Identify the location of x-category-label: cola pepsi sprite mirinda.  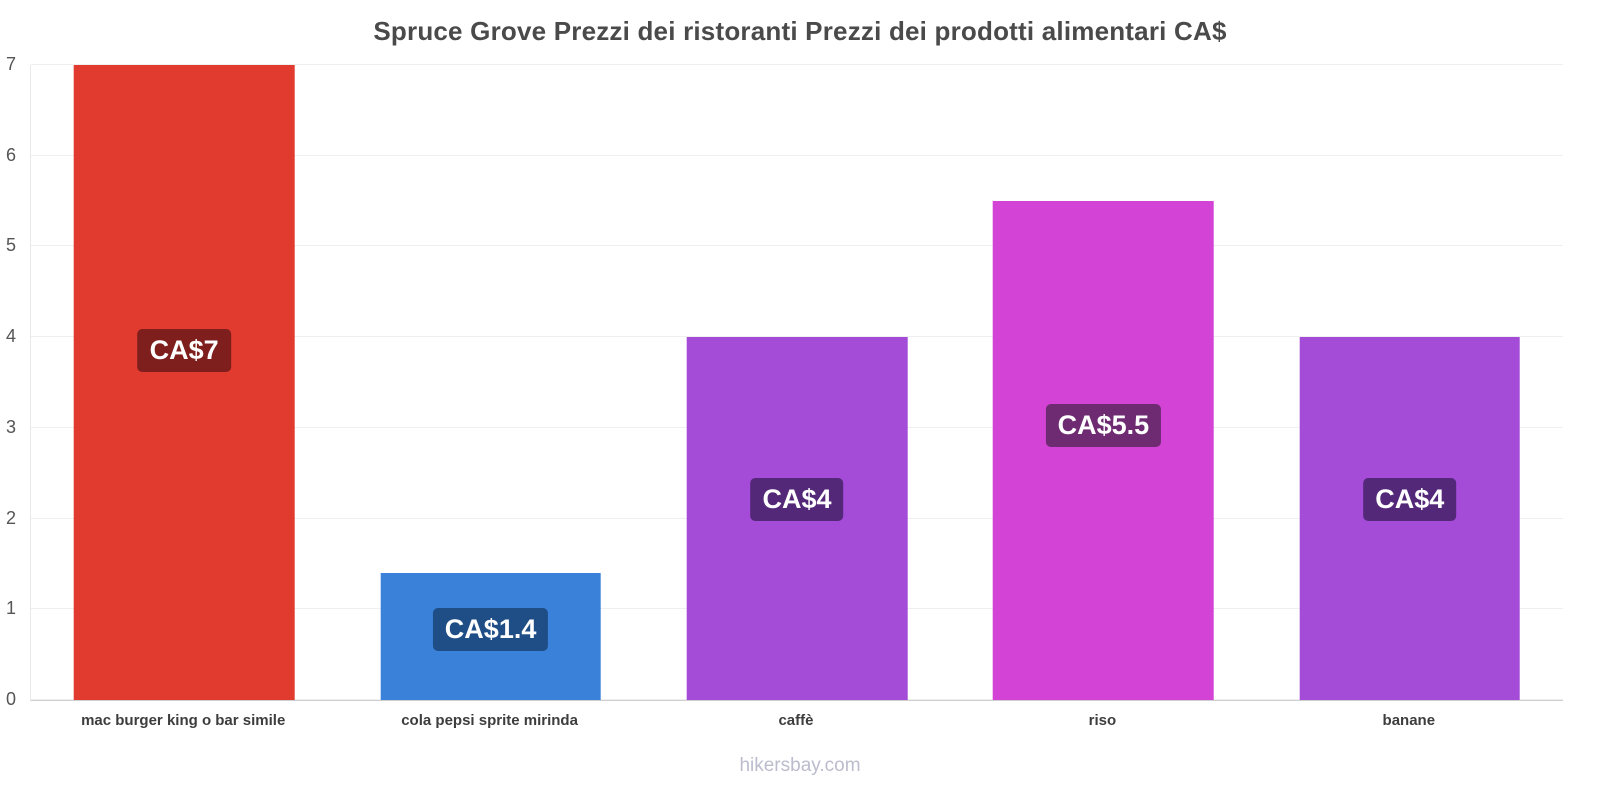
(489, 720).